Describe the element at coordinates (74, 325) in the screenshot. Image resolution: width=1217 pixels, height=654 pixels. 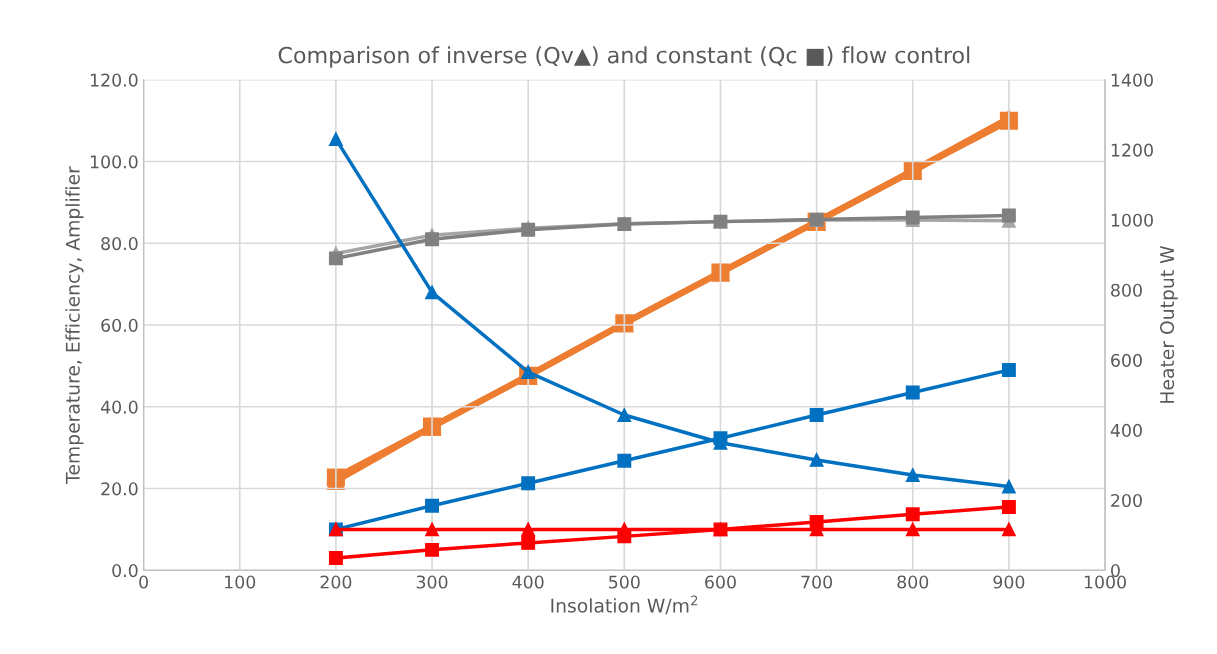
I see `y-axis-title: Temperature, Efficiency, Amplifier` at that location.